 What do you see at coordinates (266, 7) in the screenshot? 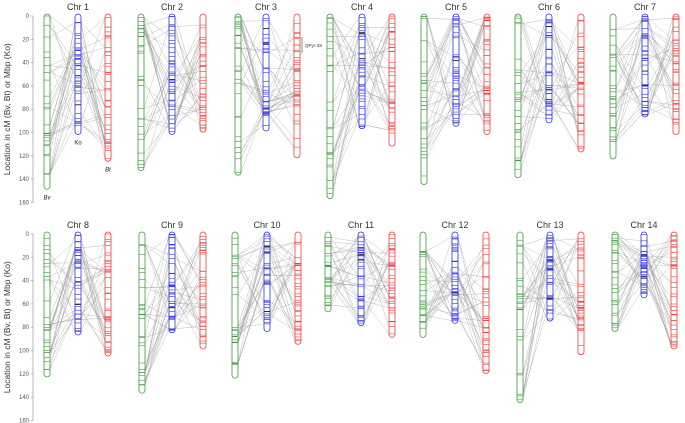
I see `chromosome-title: Chr 3` at bounding box center [266, 7].